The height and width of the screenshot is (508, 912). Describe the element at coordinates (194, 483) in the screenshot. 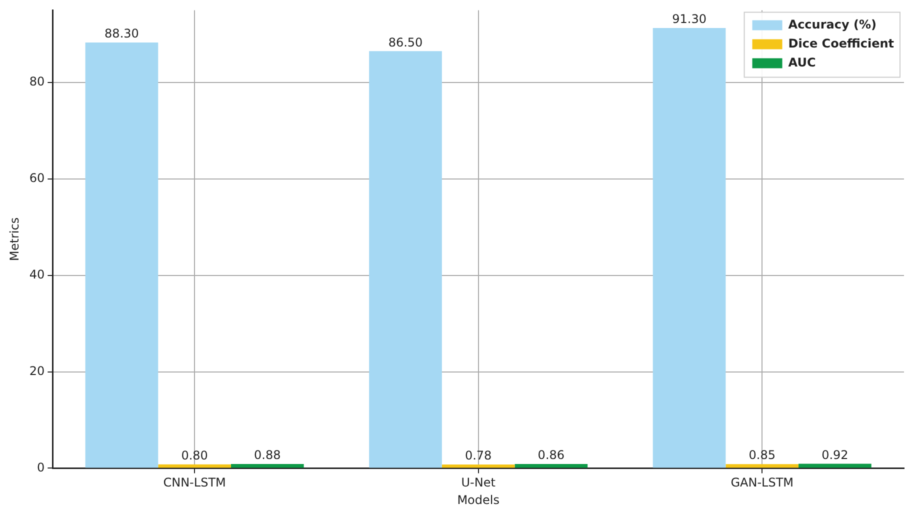

I see `x-tick-label: CNN-LSTM` at that location.